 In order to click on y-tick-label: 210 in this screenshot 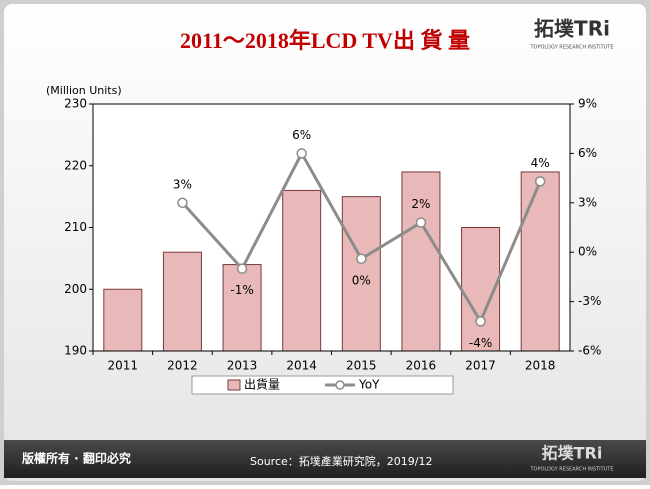, I will do `click(75, 227)`.